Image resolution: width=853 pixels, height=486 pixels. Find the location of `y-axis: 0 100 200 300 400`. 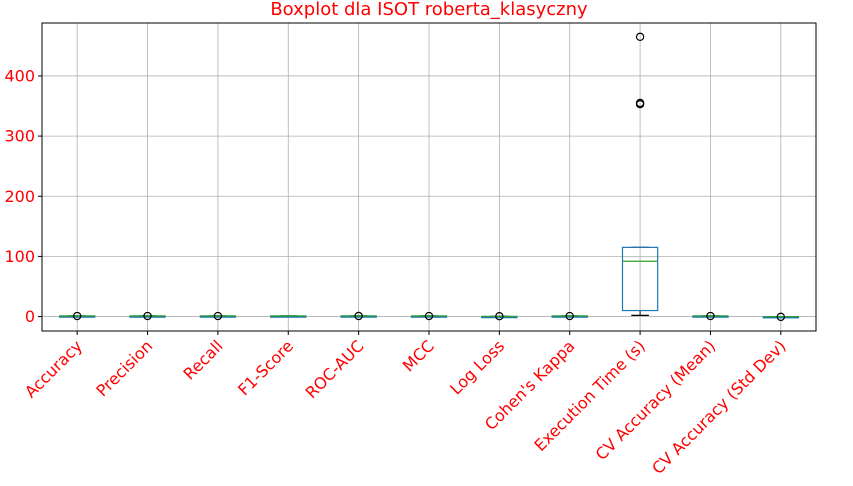

y-axis: 0 100 200 300 400 is located at coordinates (23, 196).